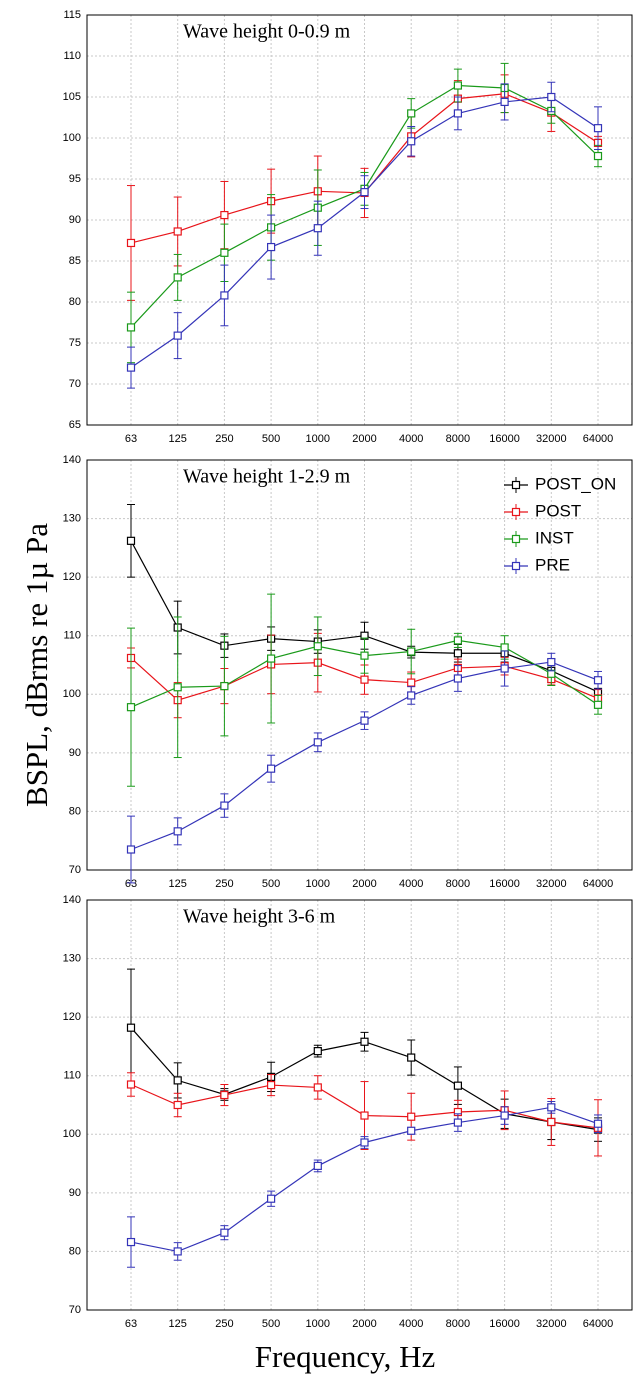 This screenshot has width=640, height=1384. What do you see at coordinates (345, 1356) in the screenshot?
I see `x-axis-label: Frequency, Hz` at bounding box center [345, 1356].